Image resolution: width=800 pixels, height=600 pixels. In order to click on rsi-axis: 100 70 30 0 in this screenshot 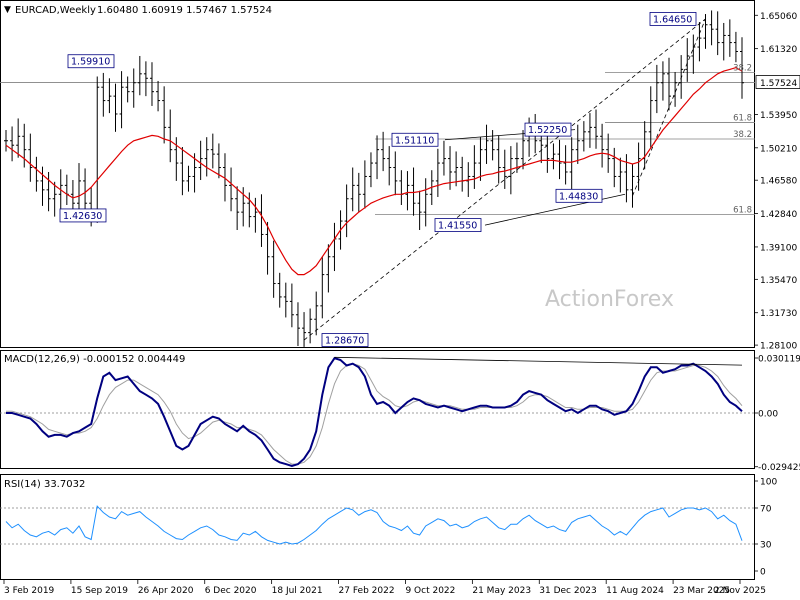, I will do `click(765, 528)`.